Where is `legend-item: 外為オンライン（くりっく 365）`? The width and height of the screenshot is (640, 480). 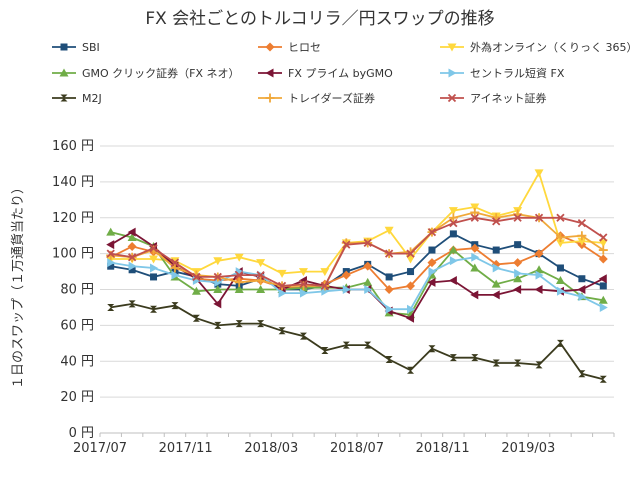
legend-item: 外為オンライン（くりっく 365） is located at coordinates (539, 47).